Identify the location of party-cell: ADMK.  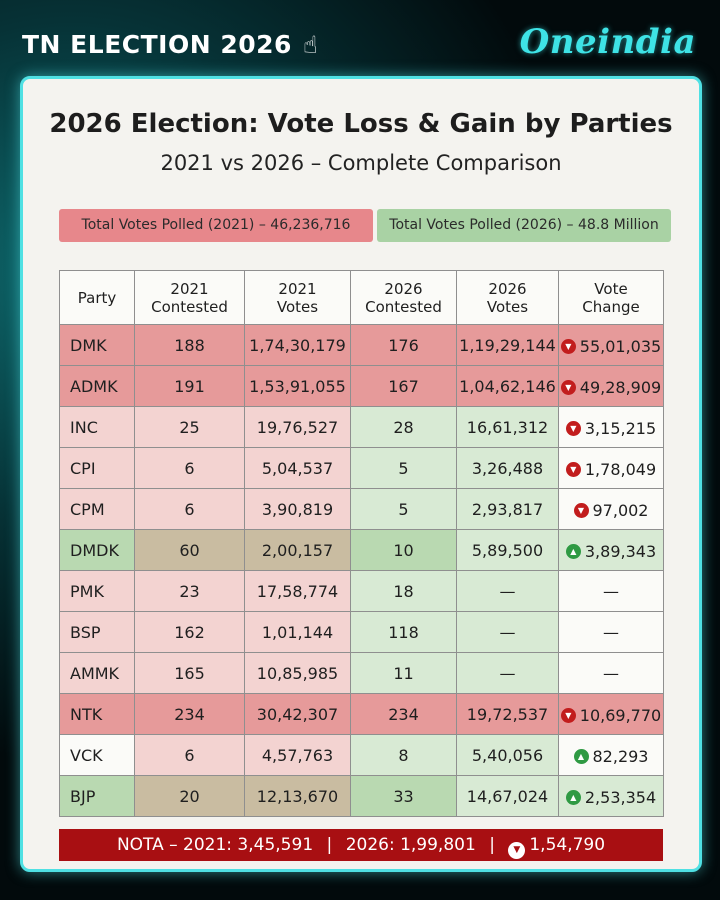
(97, 386).